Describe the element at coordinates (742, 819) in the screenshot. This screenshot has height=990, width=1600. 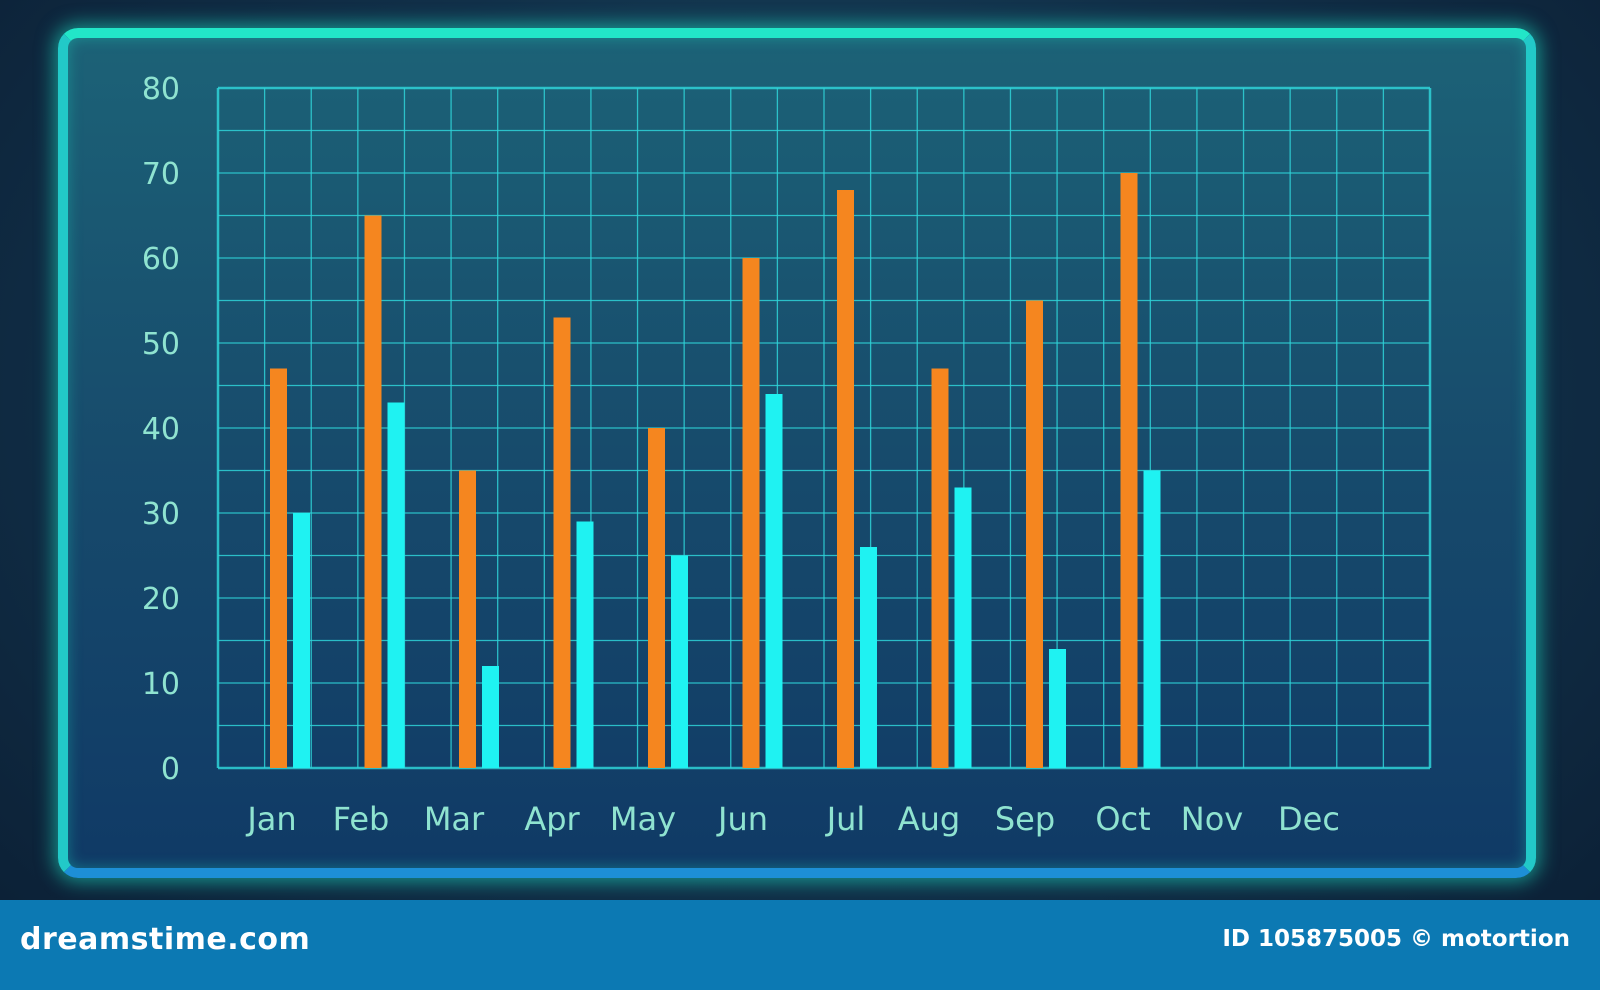
I see `x-tick-label: Jun` at that location.